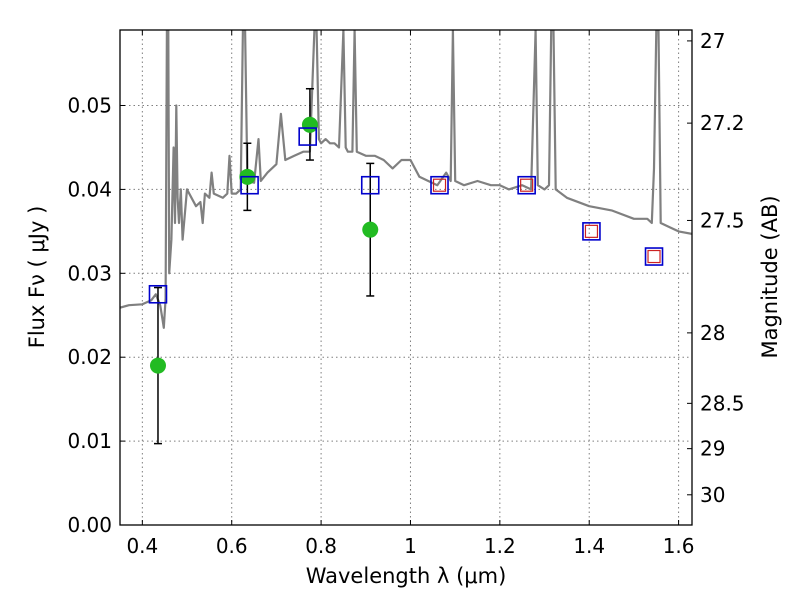  I want to click on y2-axis-ticks: 27 27.2 27.5 28 28.5 29 30, so click(716, 268).